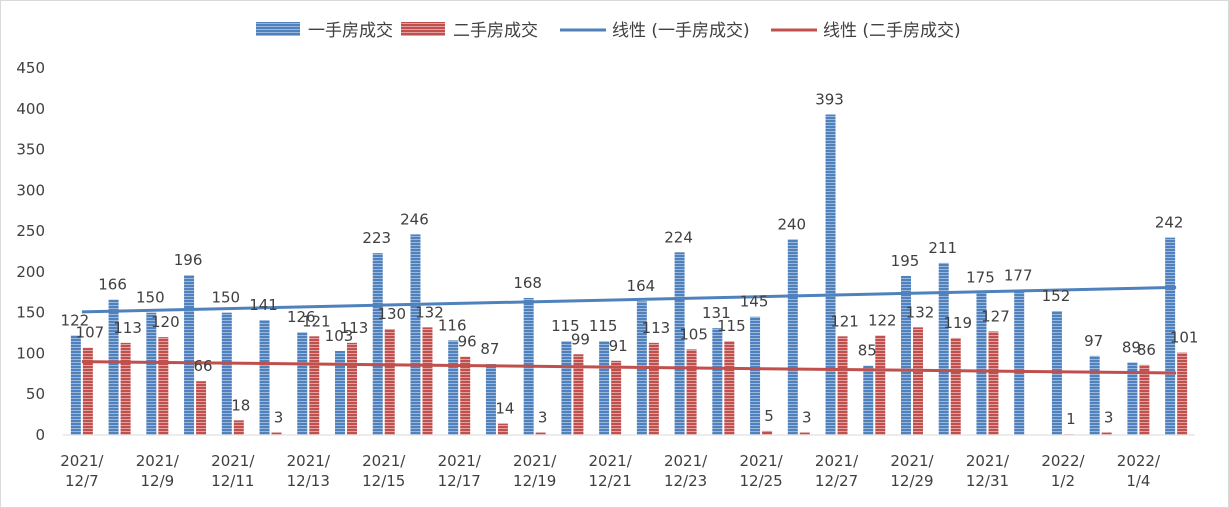  What do you see at coordinates (769, 416) in the screenshot?
I see `data-label: 5` at bounding box center [769, 416].